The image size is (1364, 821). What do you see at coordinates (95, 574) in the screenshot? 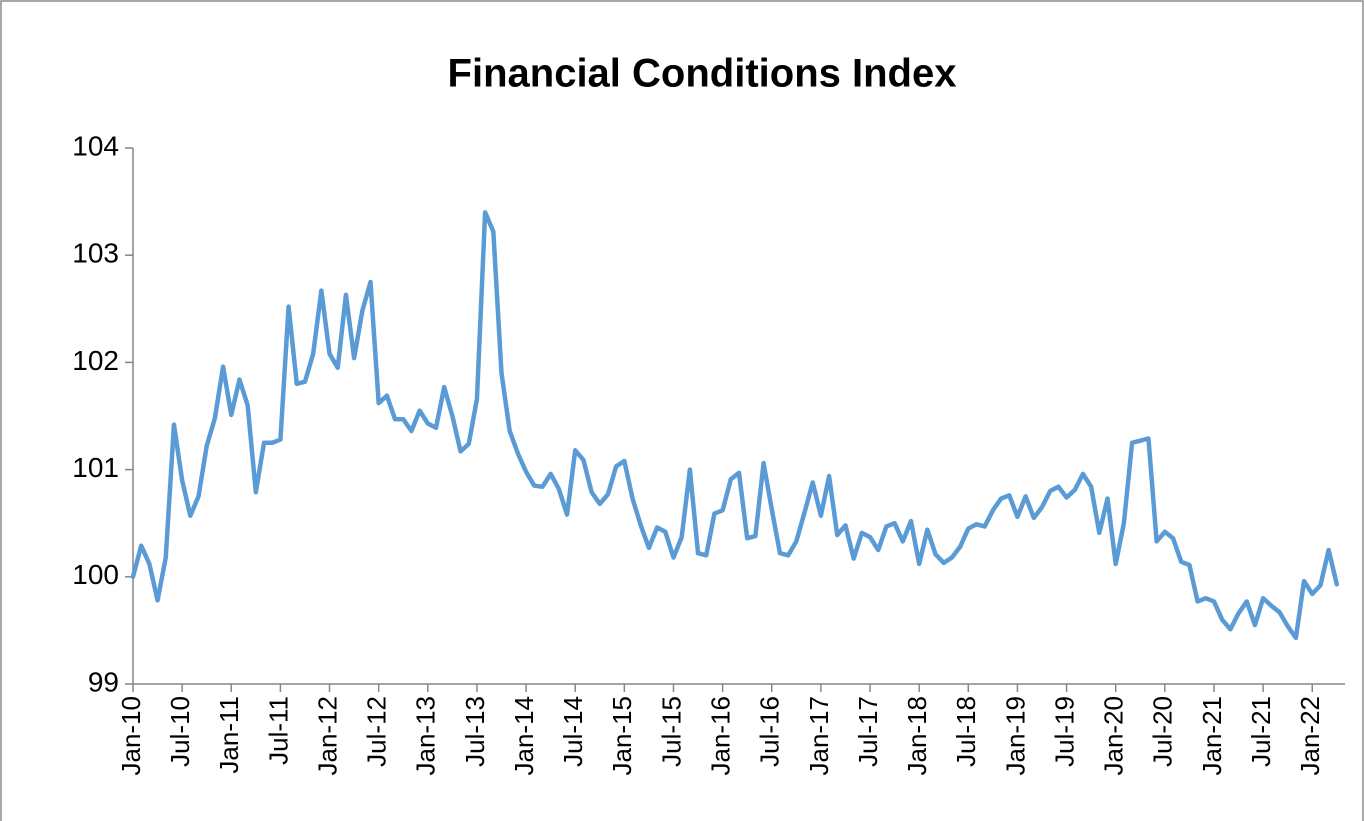
I see `y-tick-label: 100` at bounding box center [95, 574].